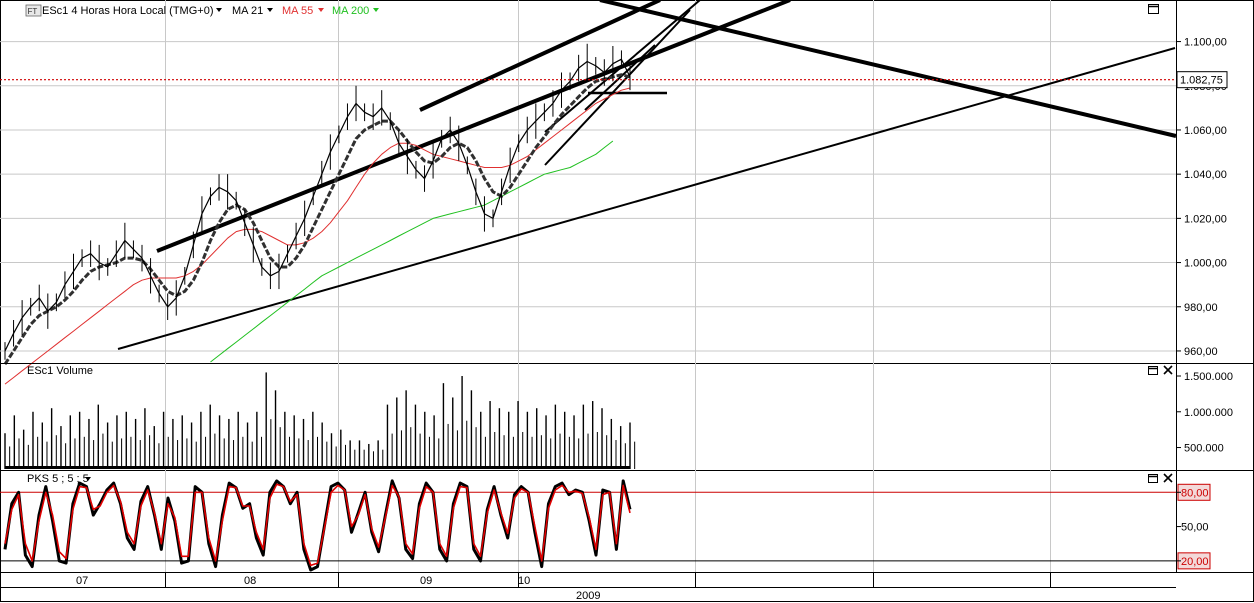 Image resolution: width=1254 pixels, height=603 pixels. I want to click on price-panel-maximize-icon, so click(1153, 9).